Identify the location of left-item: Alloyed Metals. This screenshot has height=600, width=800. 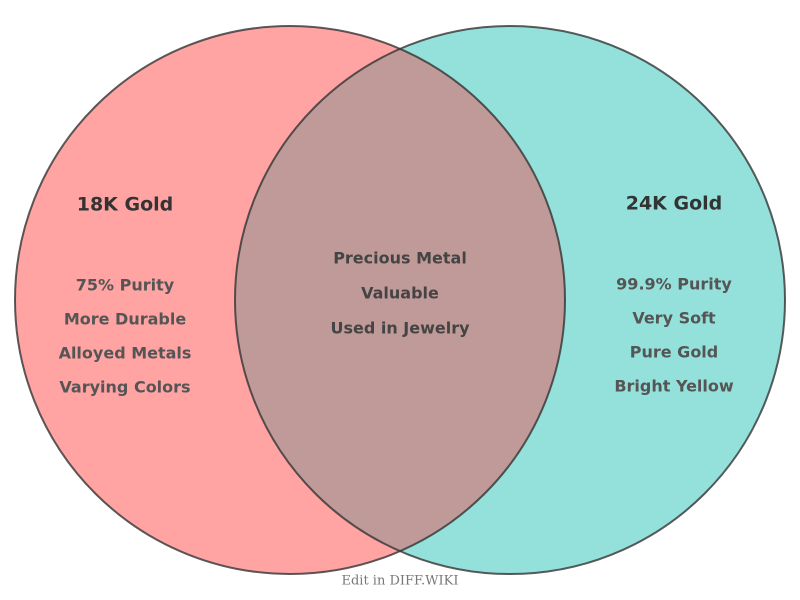
(125, 353).